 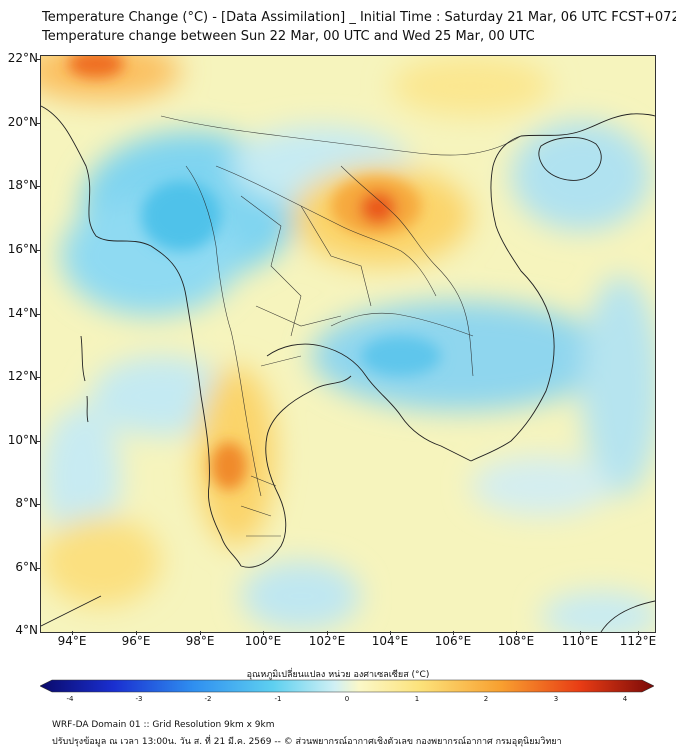 What do you see at coordinates (22, 185) in the screenshot?
I see `lat-label: 18°N` at bounding box center [22, 185].